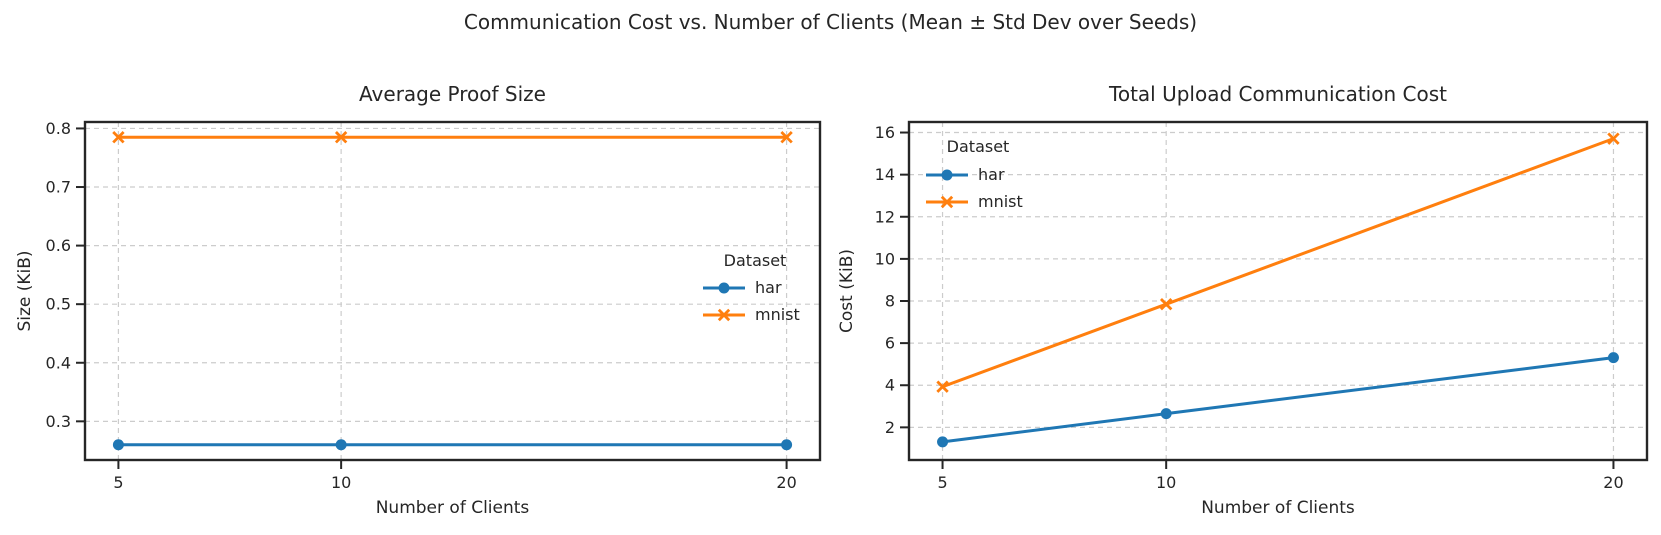 Image resolution: width=1661 pixels, height=535 pixels. What do you see at coordinates (1278, 400) in the screenshot?
I see `series-line-har` at bounding box center [1278, 400].